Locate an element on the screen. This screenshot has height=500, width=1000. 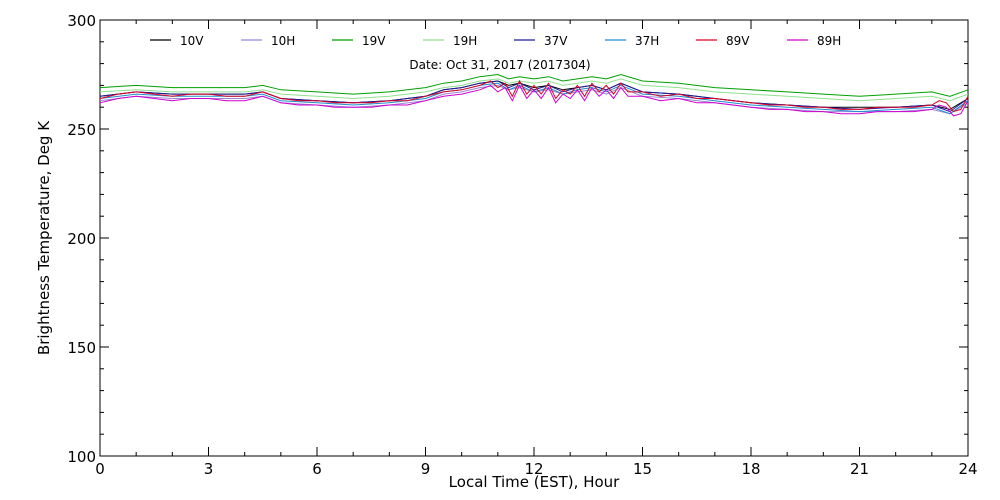
x-tick-label: 21 is located at coordinates (859, 469).